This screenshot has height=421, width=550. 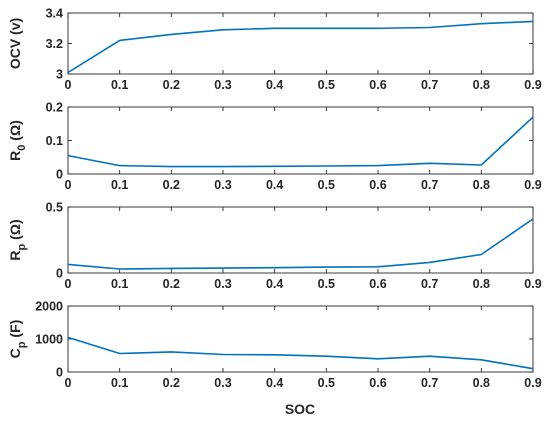 What do you see at coordinates (54, 208) in the screenshot?
I see `y-tick-label-3: 0.5` at bounding box center [54, 208].